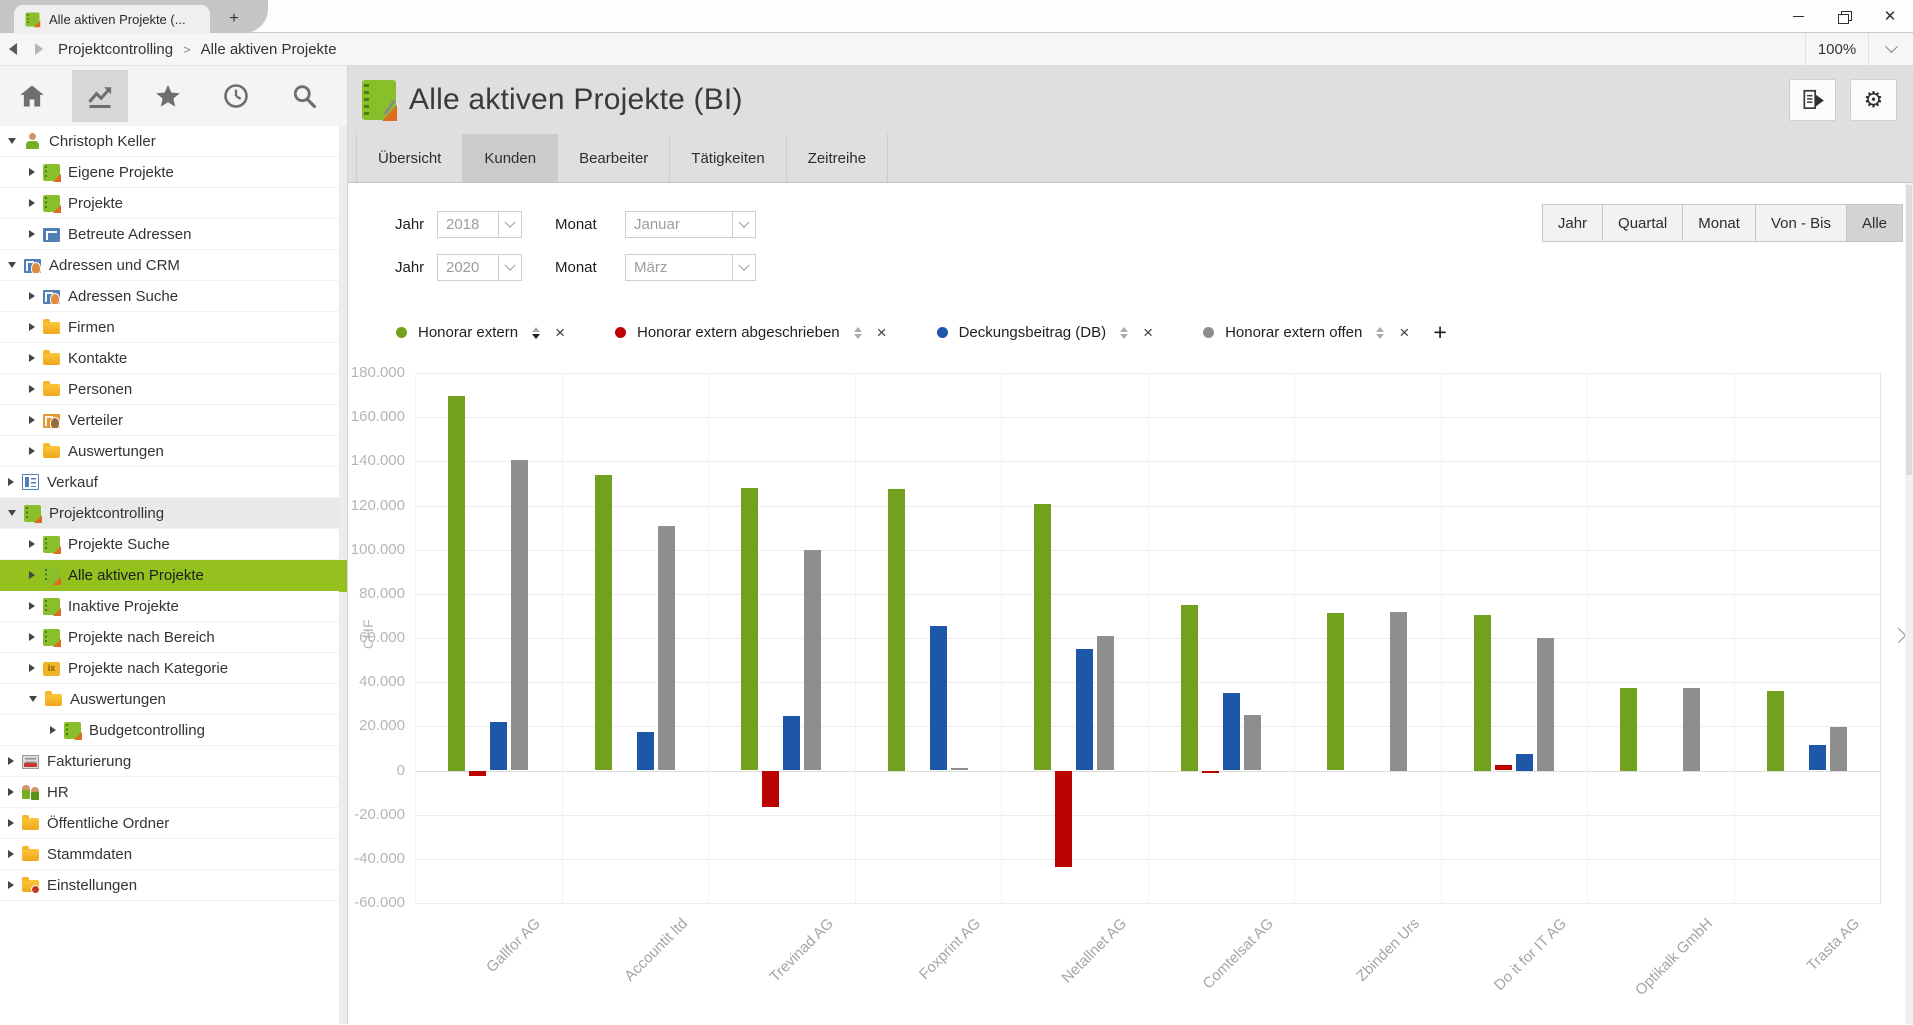 The image size is (1913, 1025). Describe the element at coordinates (690, 267) in the screenshot. I see `month-to-select: März` at that location.